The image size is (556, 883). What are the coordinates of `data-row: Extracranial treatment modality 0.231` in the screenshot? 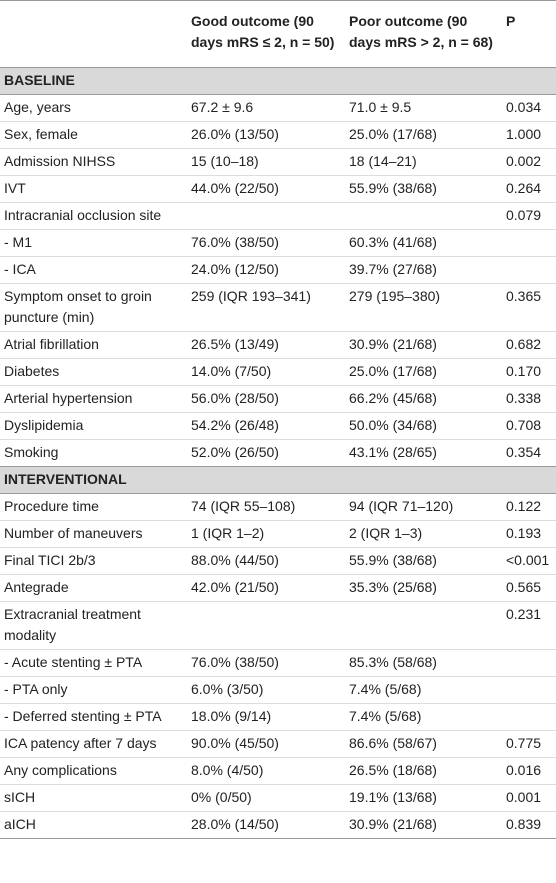 It's located at (278, 625).